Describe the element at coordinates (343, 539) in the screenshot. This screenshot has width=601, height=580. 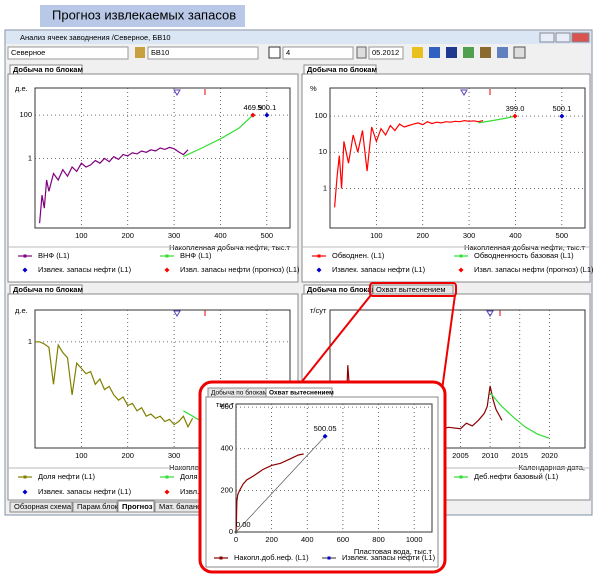
I see `x-tick-label: 600` at that location.